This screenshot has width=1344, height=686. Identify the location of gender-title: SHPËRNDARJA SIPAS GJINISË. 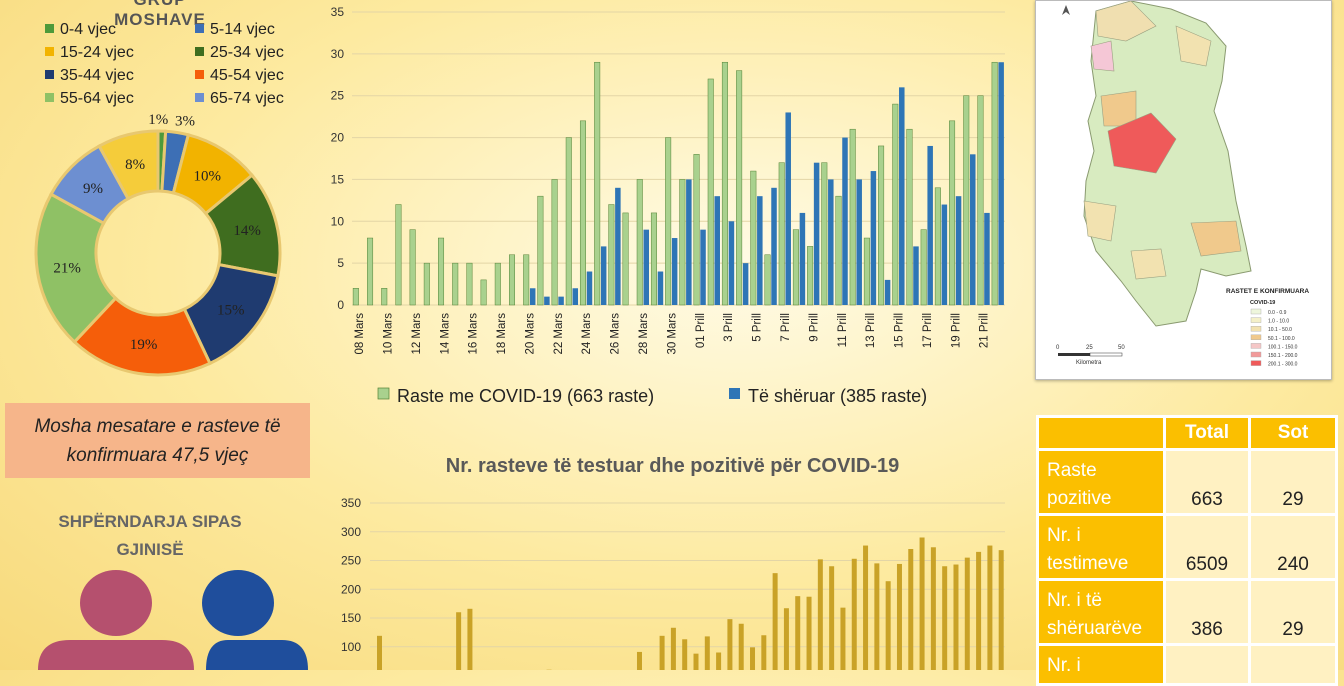
(150, 536).